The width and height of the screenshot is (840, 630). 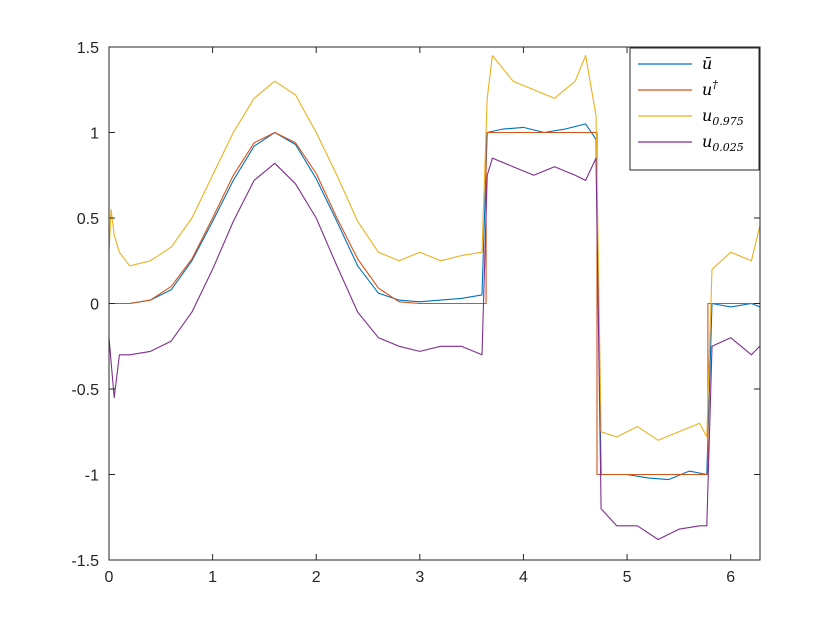 What do you see at coordinates (92, 476) in the screenshot?
I see `y-tick-label: -1` at bounding box center [92, 476].